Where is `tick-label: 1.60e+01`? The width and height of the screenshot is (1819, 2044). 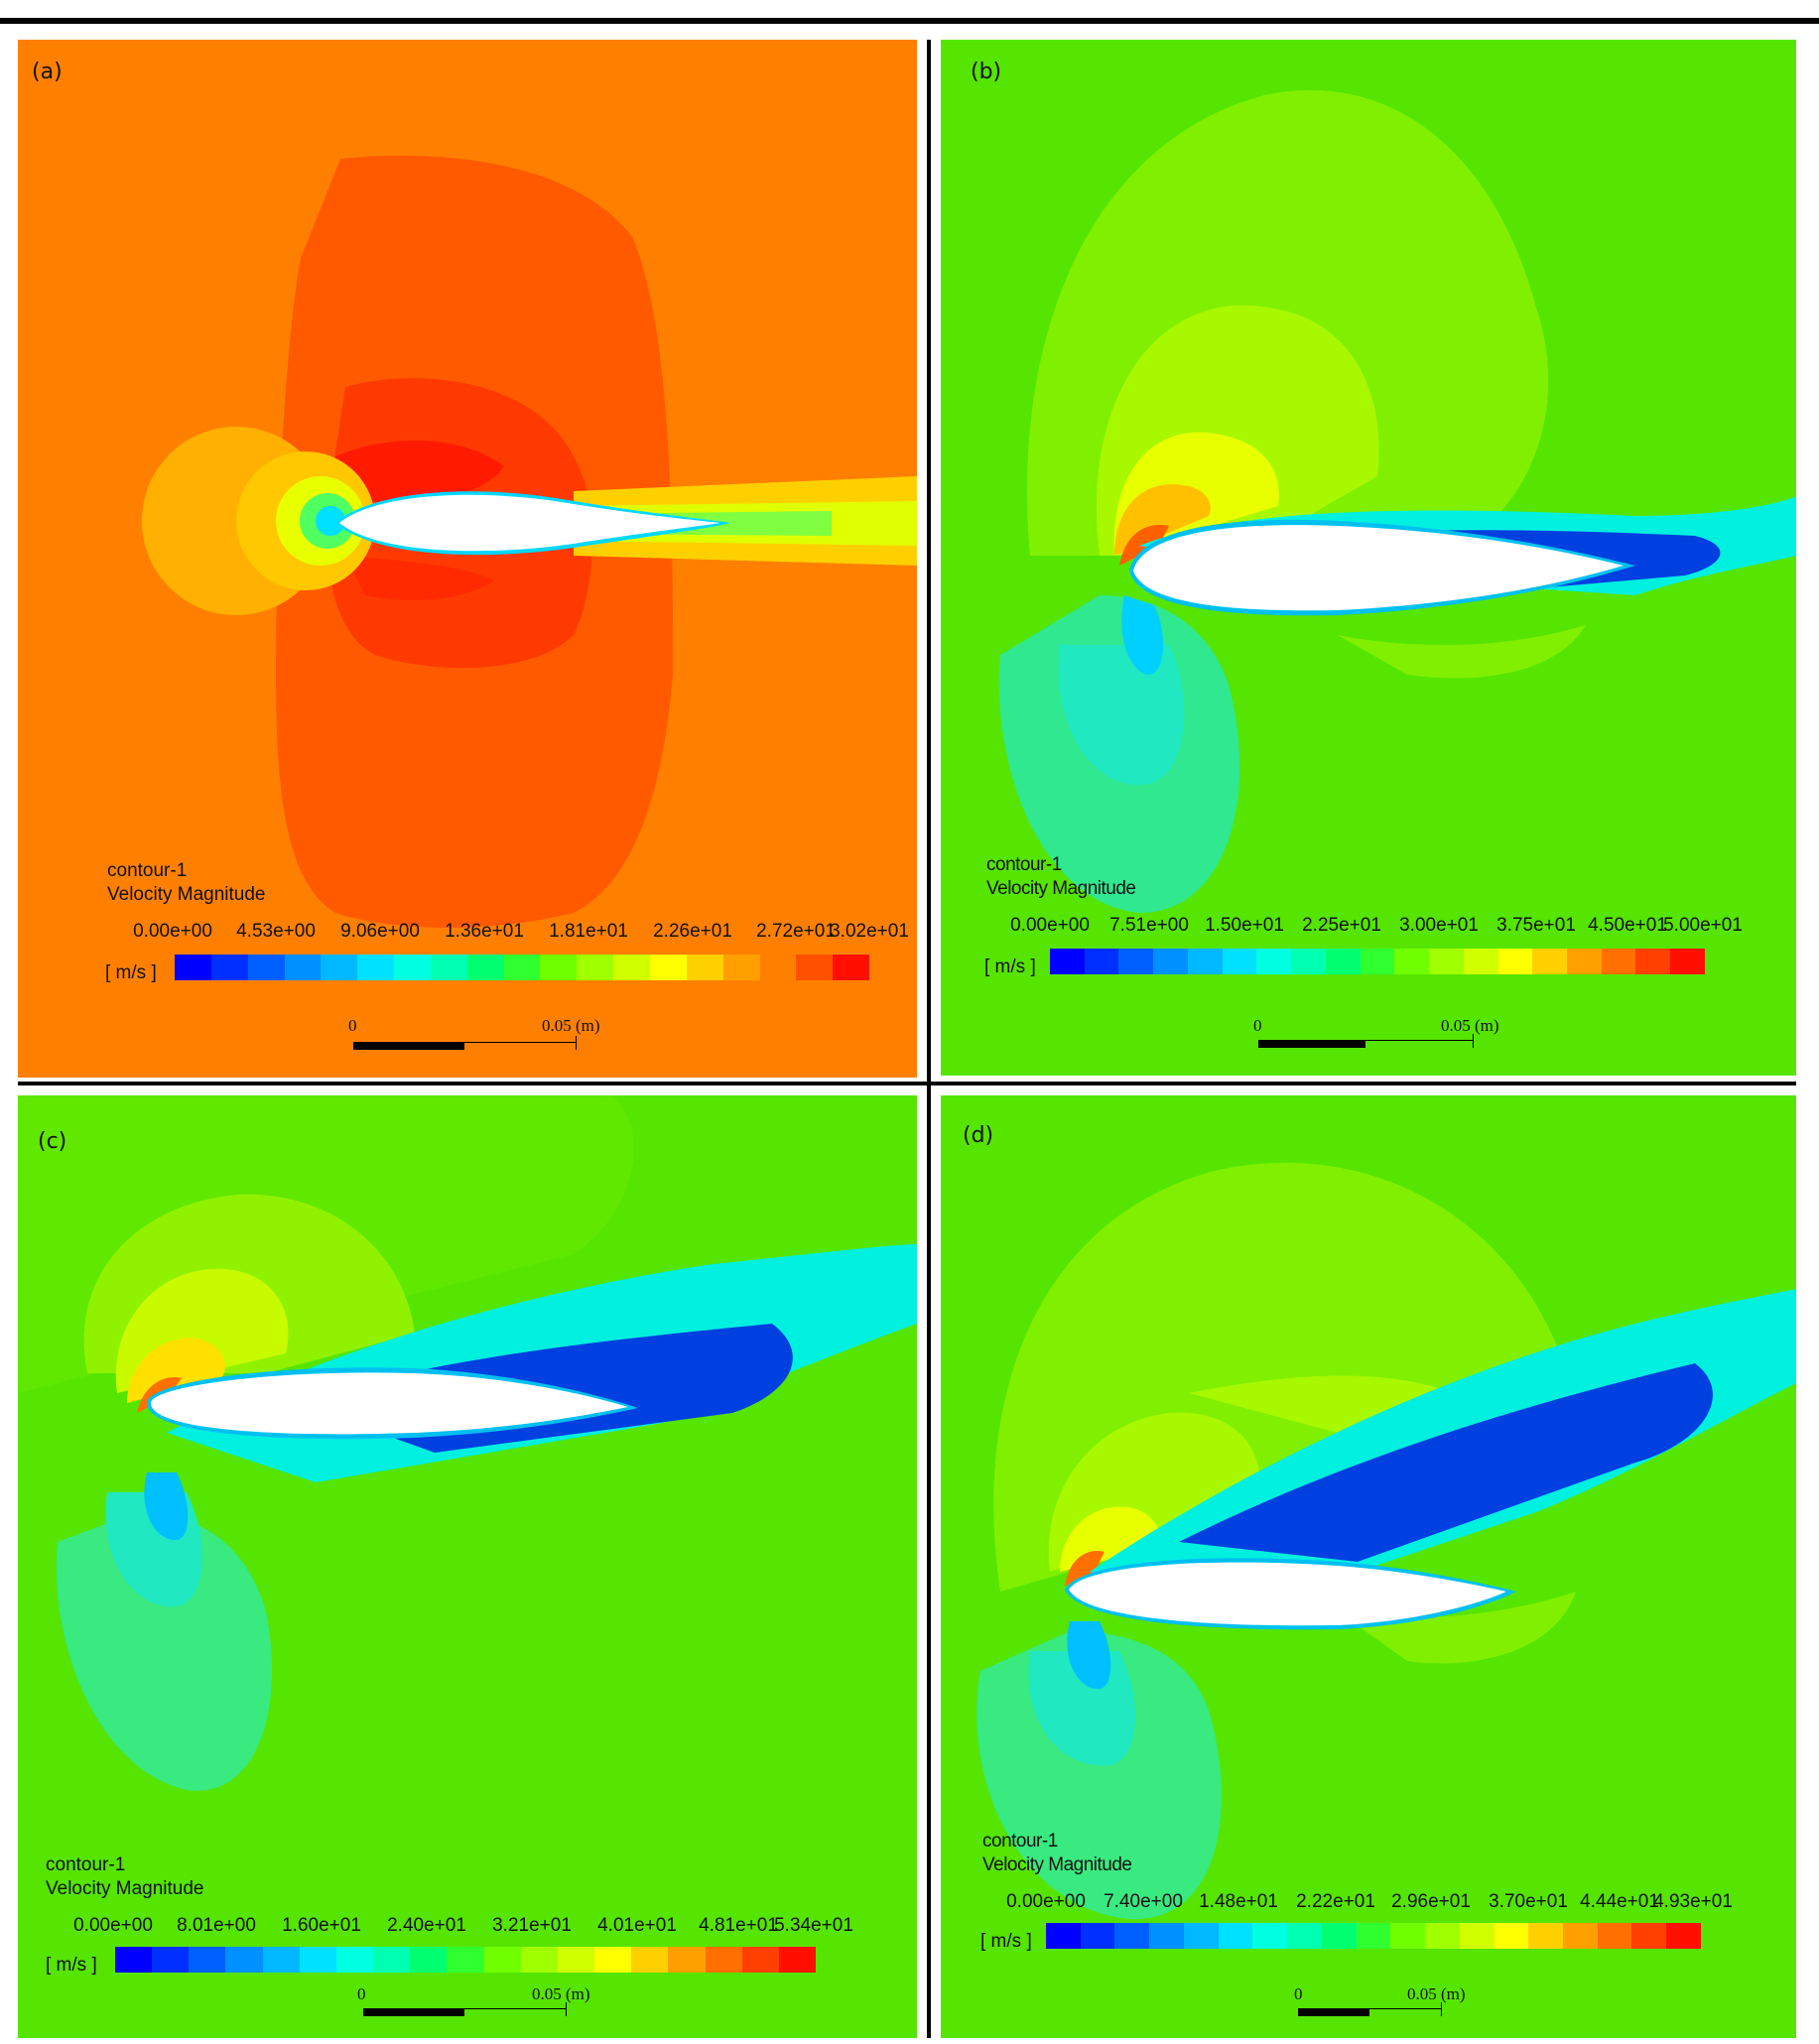
tick-label: 1.60e+01 is located at coordinates (321, 1925).